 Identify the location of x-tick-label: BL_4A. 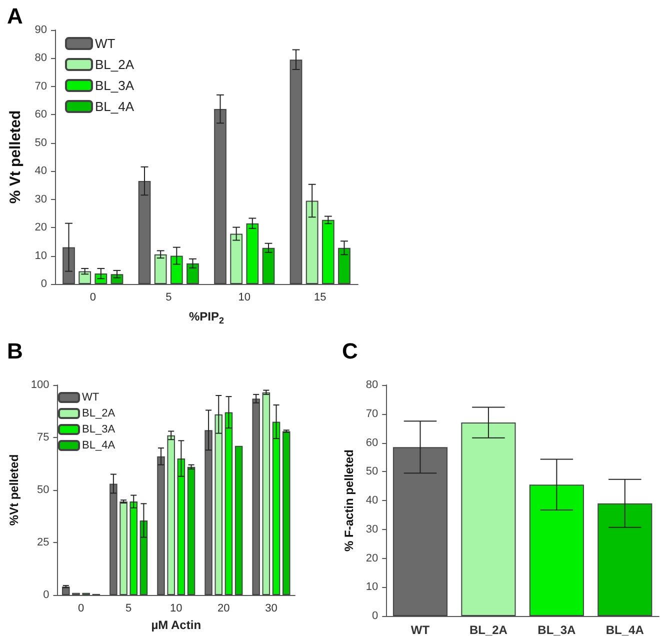
(625, 629).